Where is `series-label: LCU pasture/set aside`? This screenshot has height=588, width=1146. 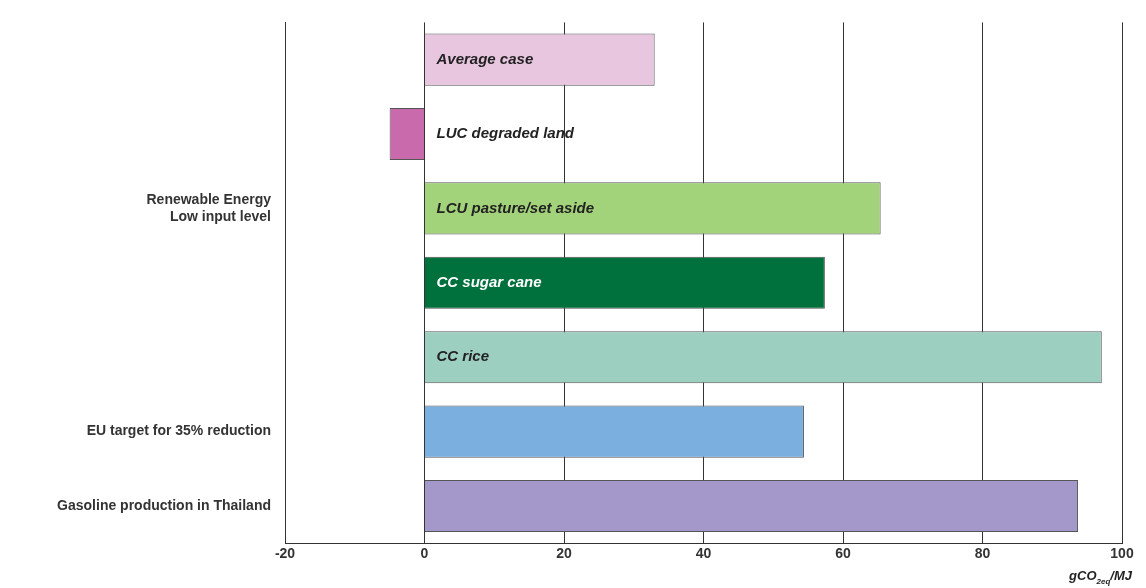 series-label: LCU pasture/set aside is located at coordinates (515, 207).